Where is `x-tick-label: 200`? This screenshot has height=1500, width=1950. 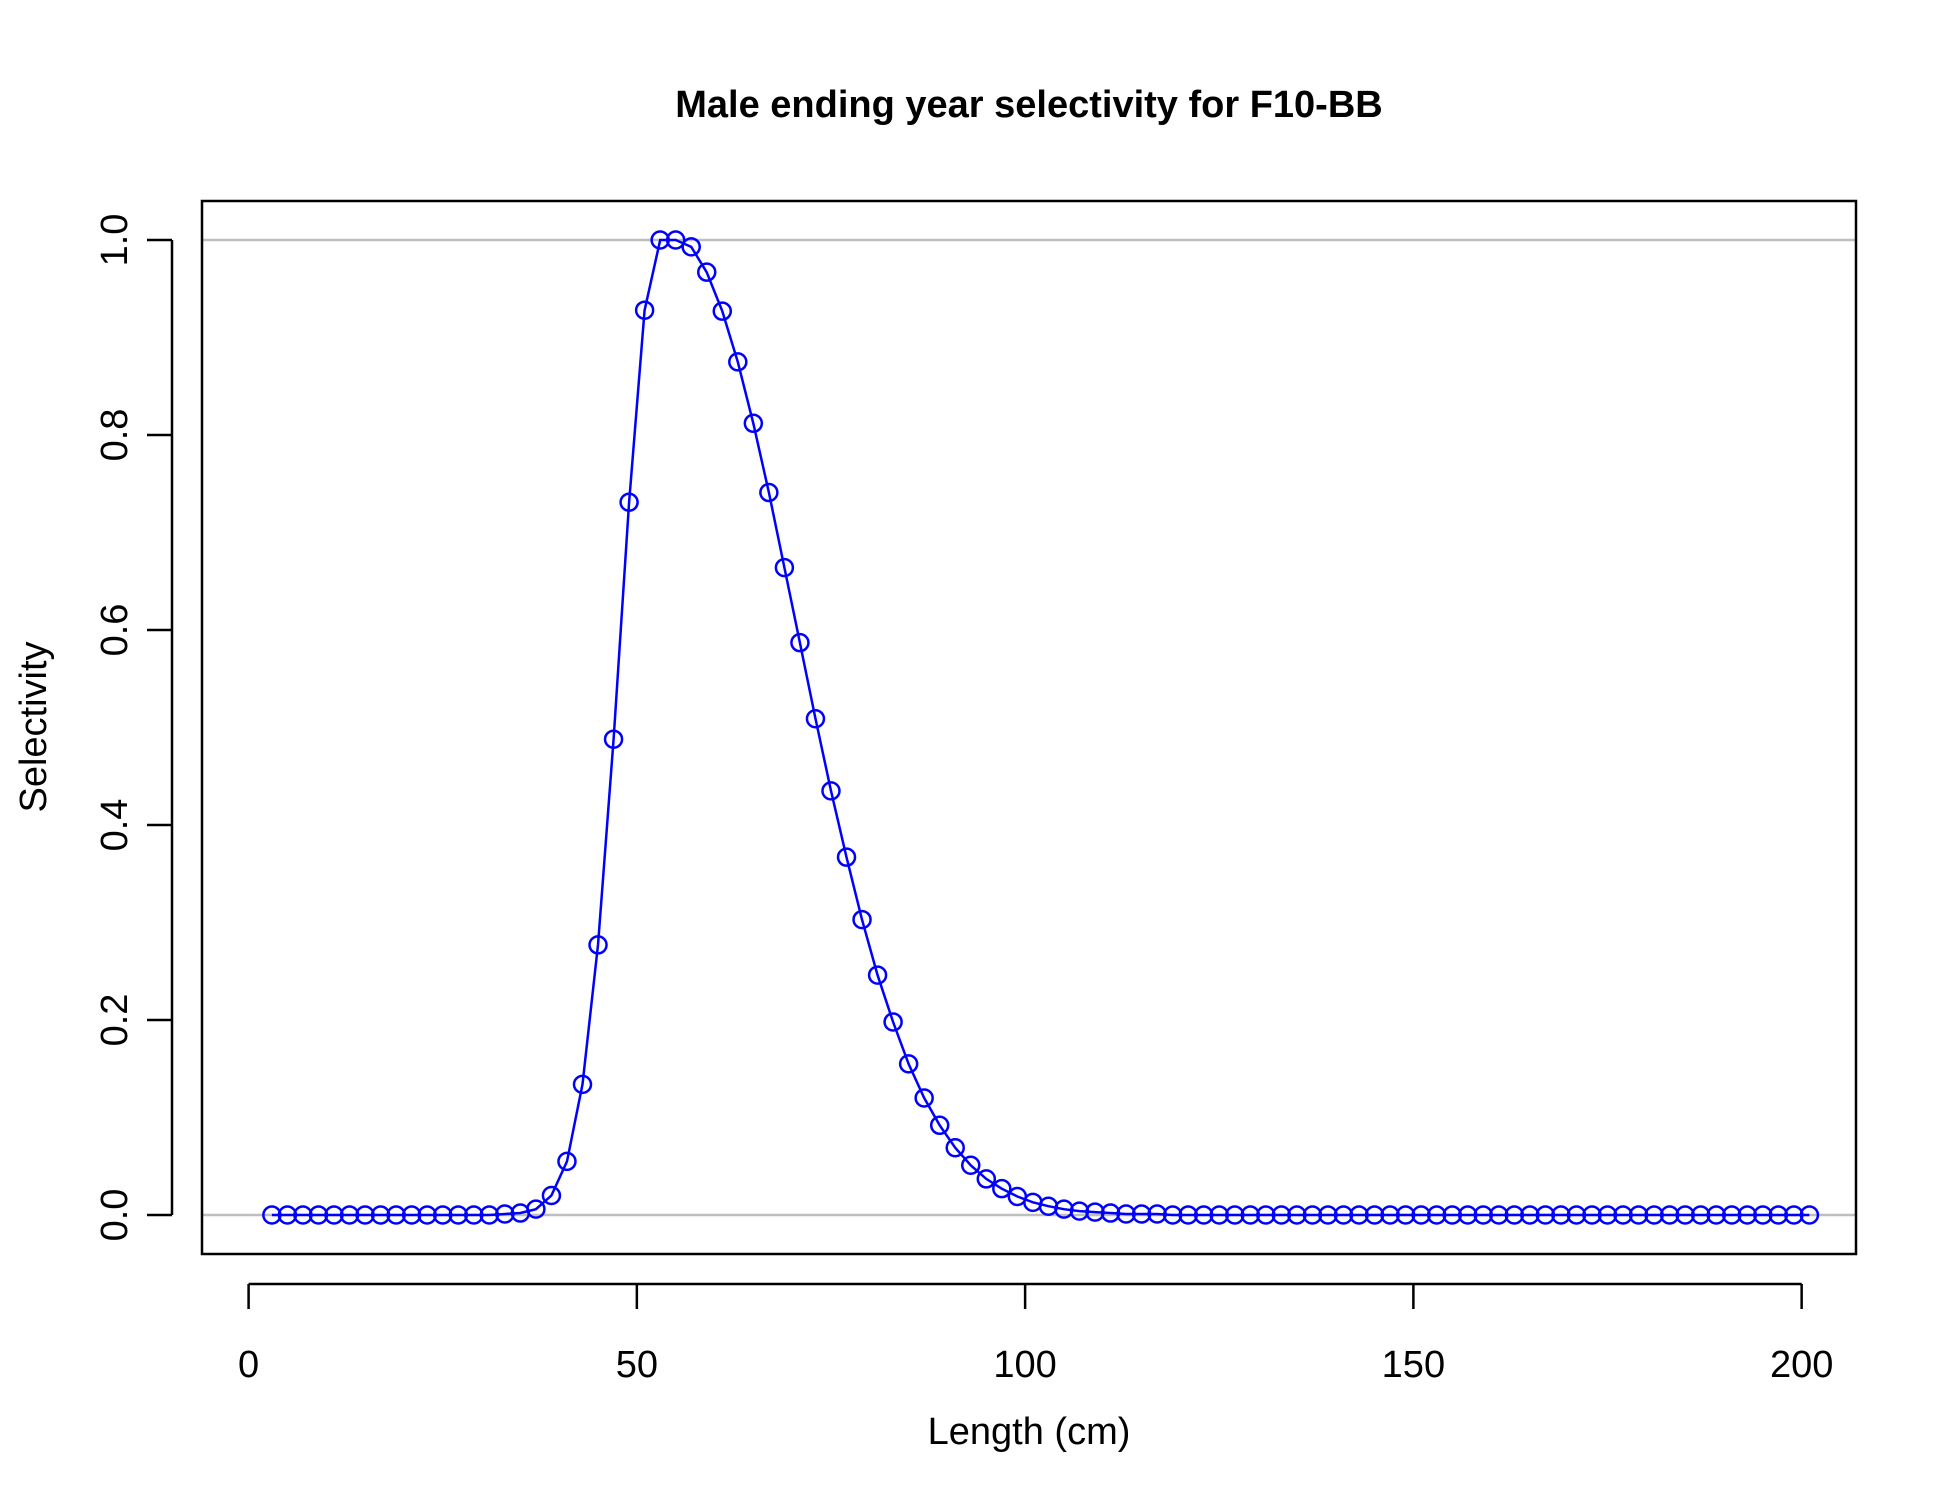
x-tick-label: 200 is located at coordinates (1801, 1365).